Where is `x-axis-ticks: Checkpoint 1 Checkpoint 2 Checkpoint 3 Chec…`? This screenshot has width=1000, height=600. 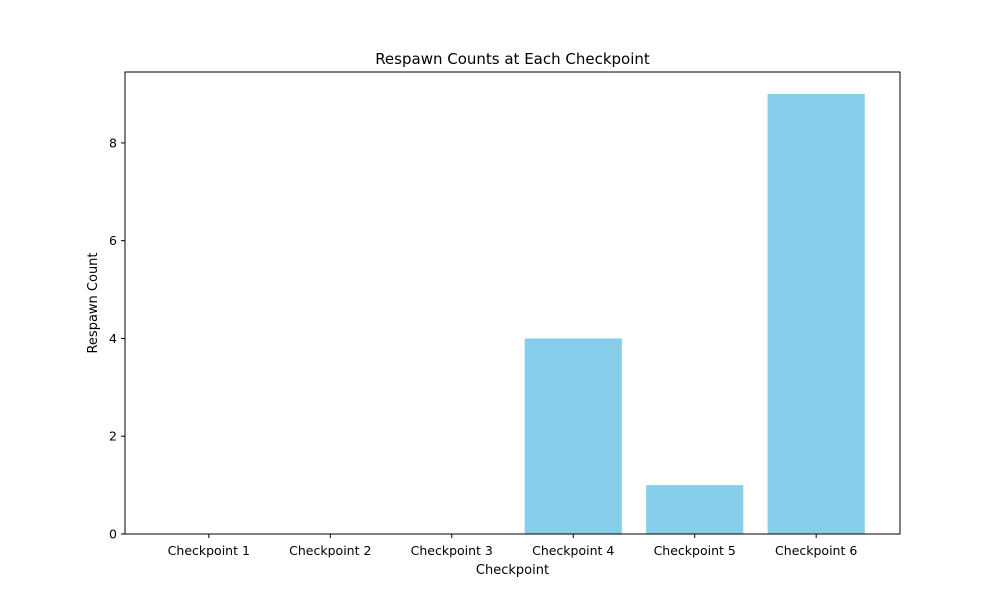
x-axis-ticks: Checkpoint 1 Checkpoint 2 Checkpoint 3 Chec… is located at coordinates (512, 546).